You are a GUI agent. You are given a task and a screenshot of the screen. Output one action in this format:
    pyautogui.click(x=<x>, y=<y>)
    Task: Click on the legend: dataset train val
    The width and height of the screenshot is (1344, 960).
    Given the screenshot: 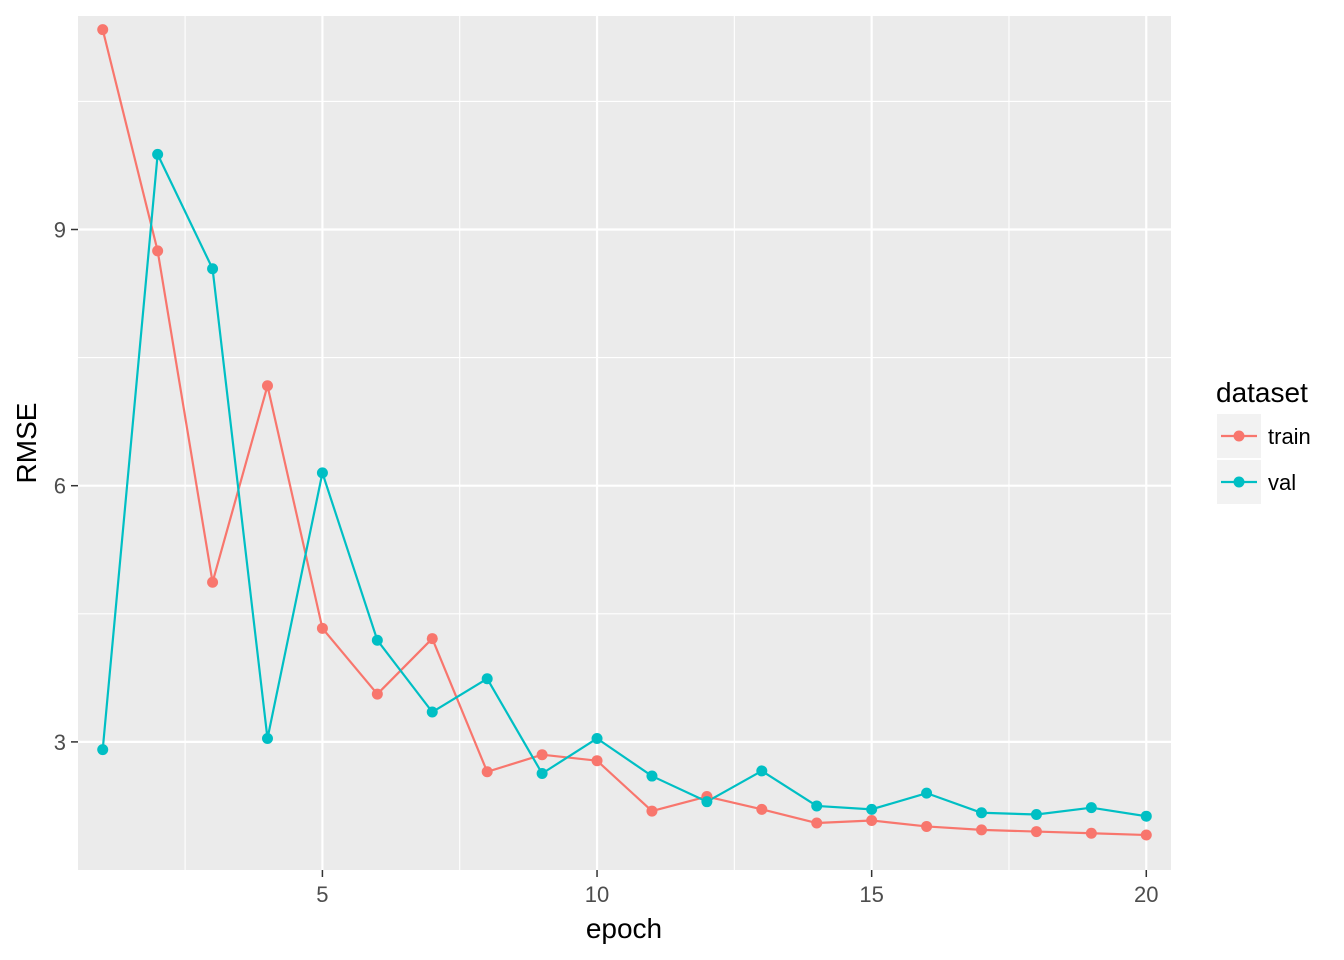 What is the action you would take?
    pyautogui.click(x=1263, y=440)
    